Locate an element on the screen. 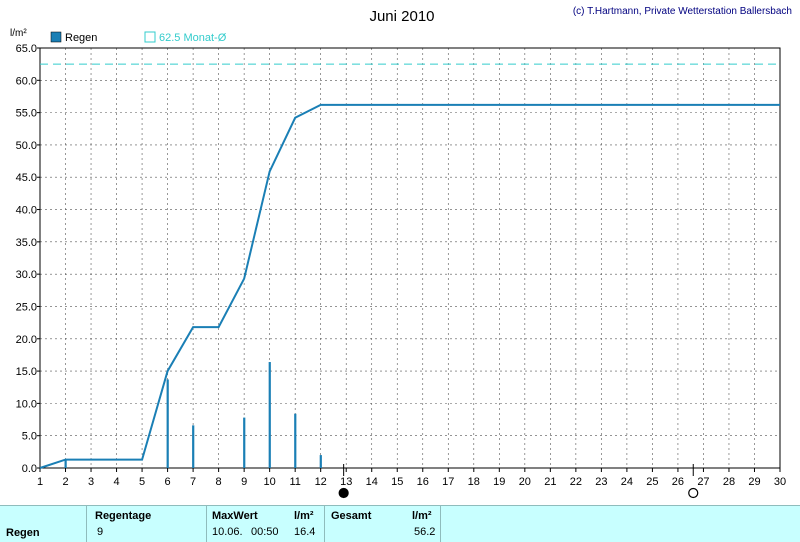 The width and height of the screenshot is (800, 542). maxwert-time: 00:50 is located at coordinates (265, 532).